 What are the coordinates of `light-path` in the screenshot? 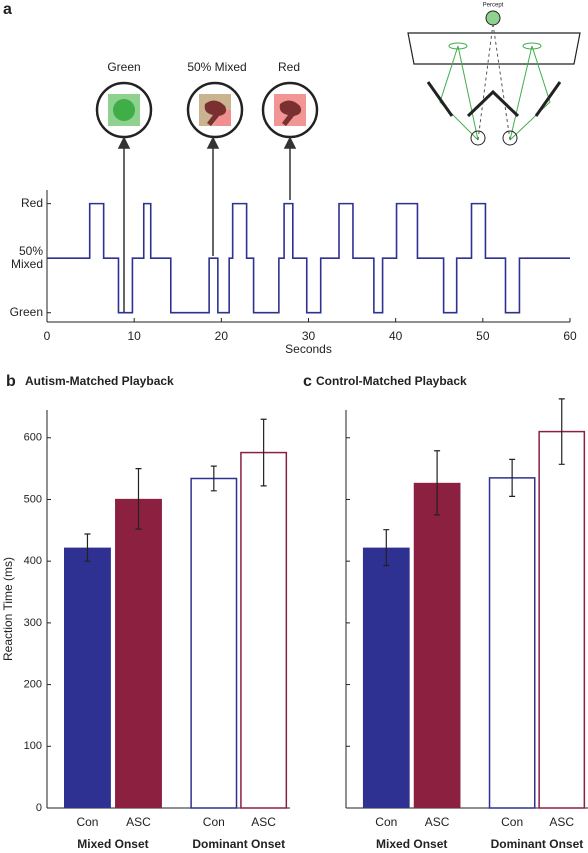 It's located at (495, 93).